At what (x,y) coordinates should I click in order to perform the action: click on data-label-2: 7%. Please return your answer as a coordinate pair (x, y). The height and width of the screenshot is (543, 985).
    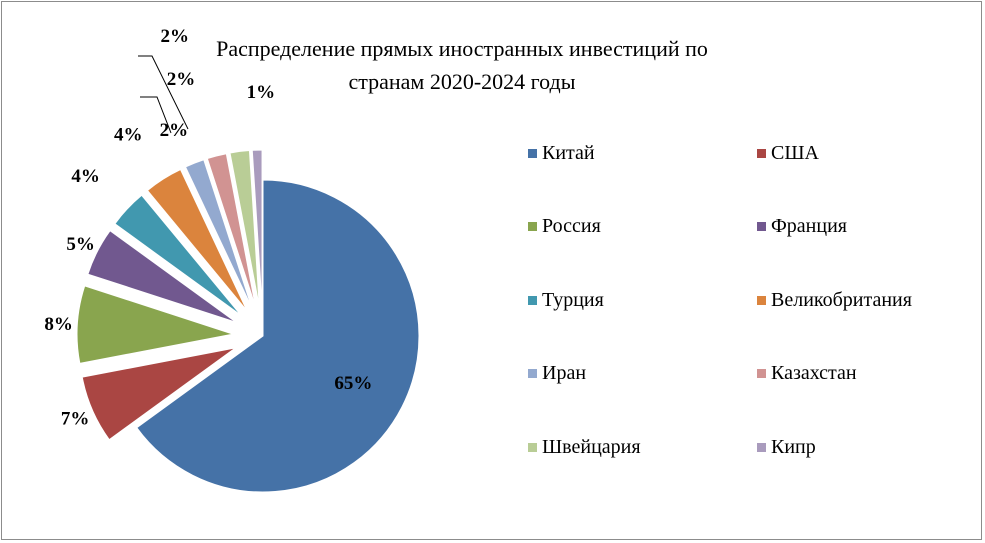
    Looking at the image, I should click on (75, 418).